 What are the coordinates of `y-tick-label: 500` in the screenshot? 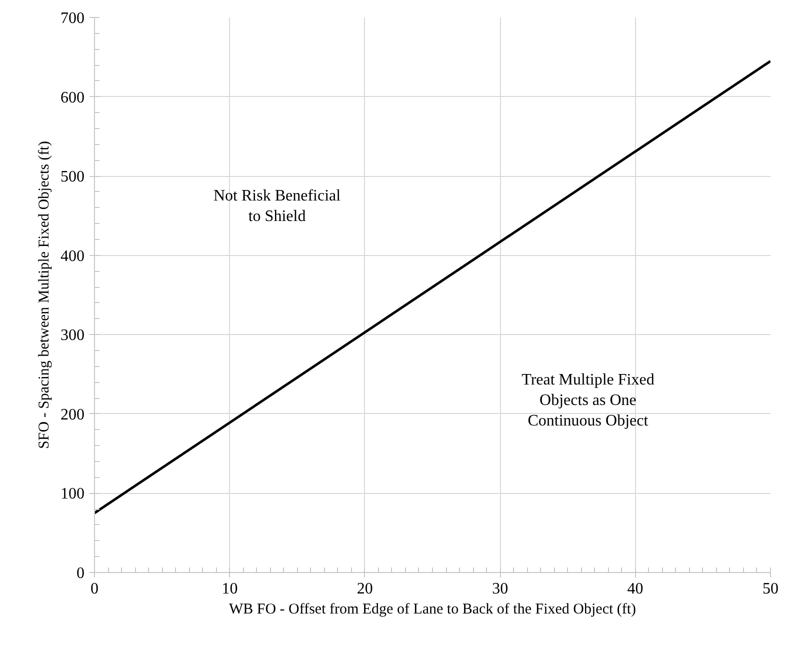 It's located at (72, 177).